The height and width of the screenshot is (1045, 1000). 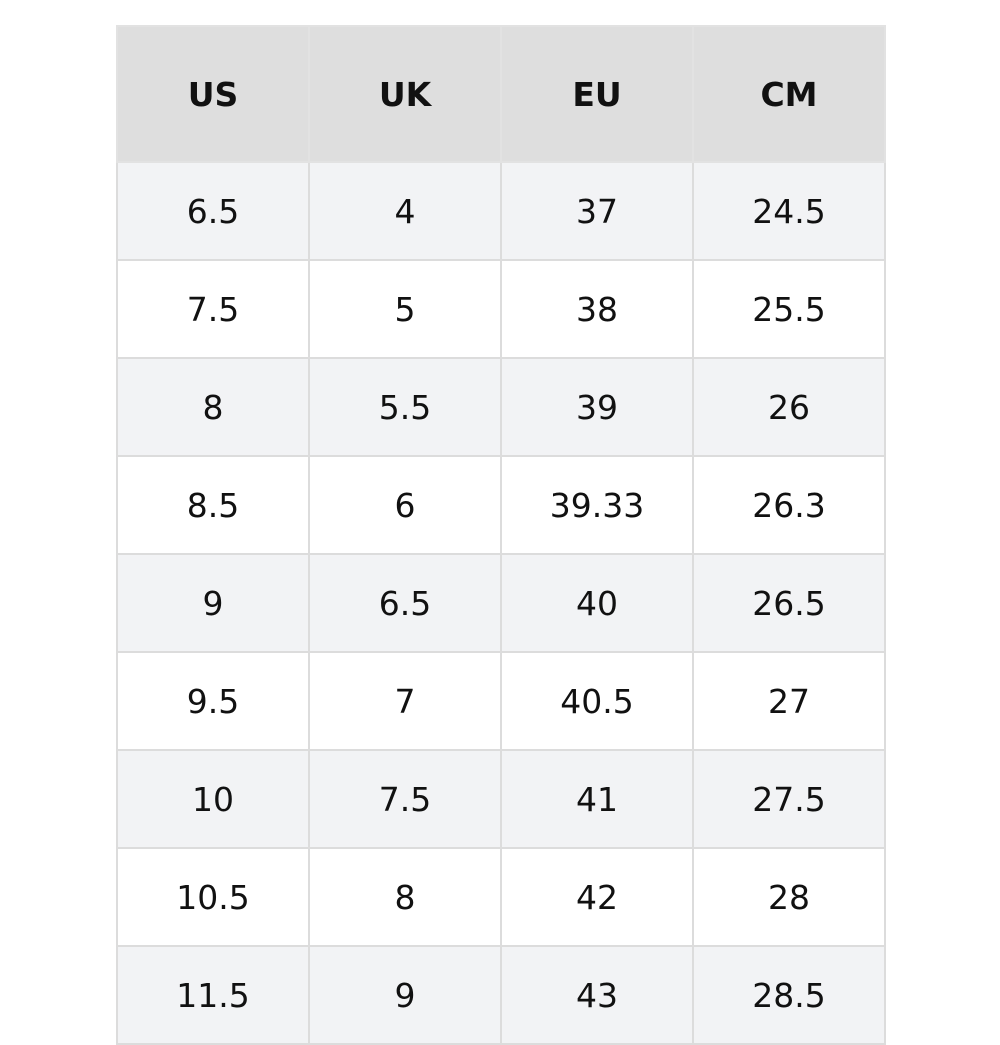 I want to click on table-cell: 25.5, so click(x=789, y=309).